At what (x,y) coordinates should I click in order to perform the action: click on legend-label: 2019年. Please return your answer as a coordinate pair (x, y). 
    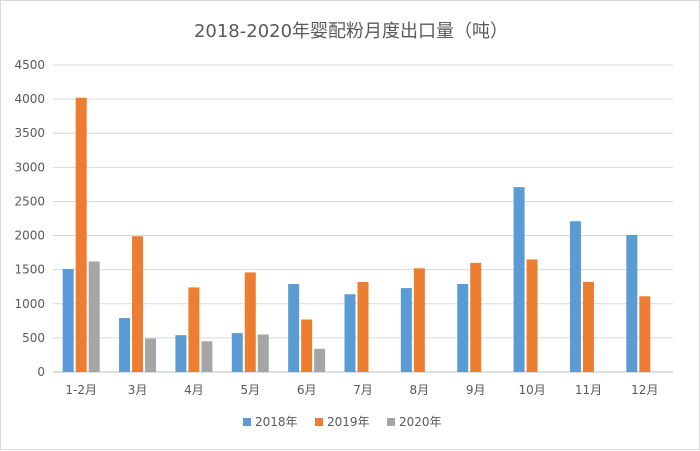
    Looking at the image, I should click on (348, 422).